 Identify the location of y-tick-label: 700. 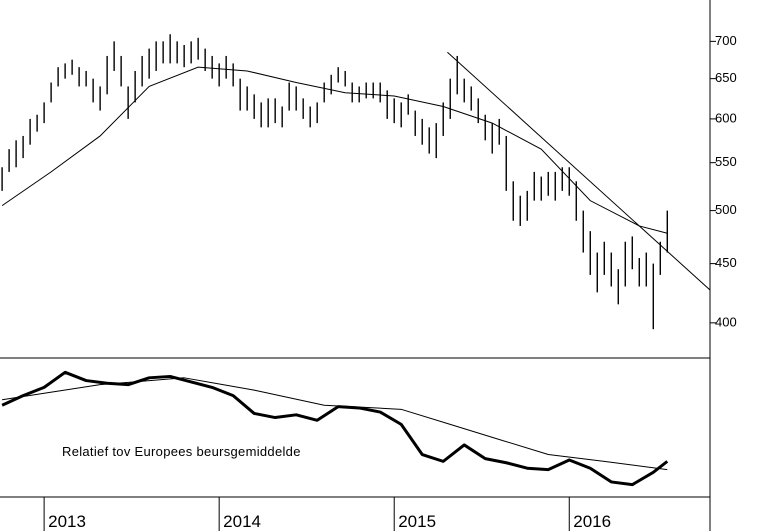
(726, 40).